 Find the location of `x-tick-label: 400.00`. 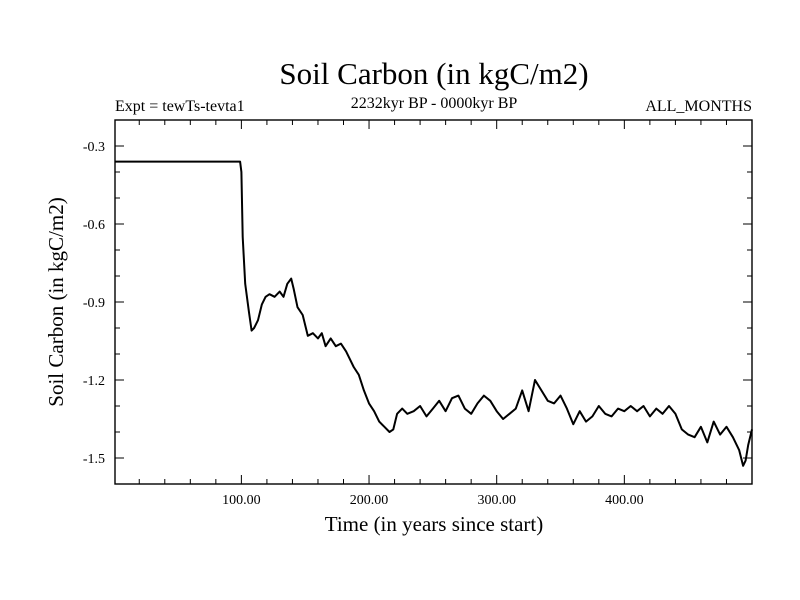

x-tick-label: 400.00 is located at coordinates (624, 500).